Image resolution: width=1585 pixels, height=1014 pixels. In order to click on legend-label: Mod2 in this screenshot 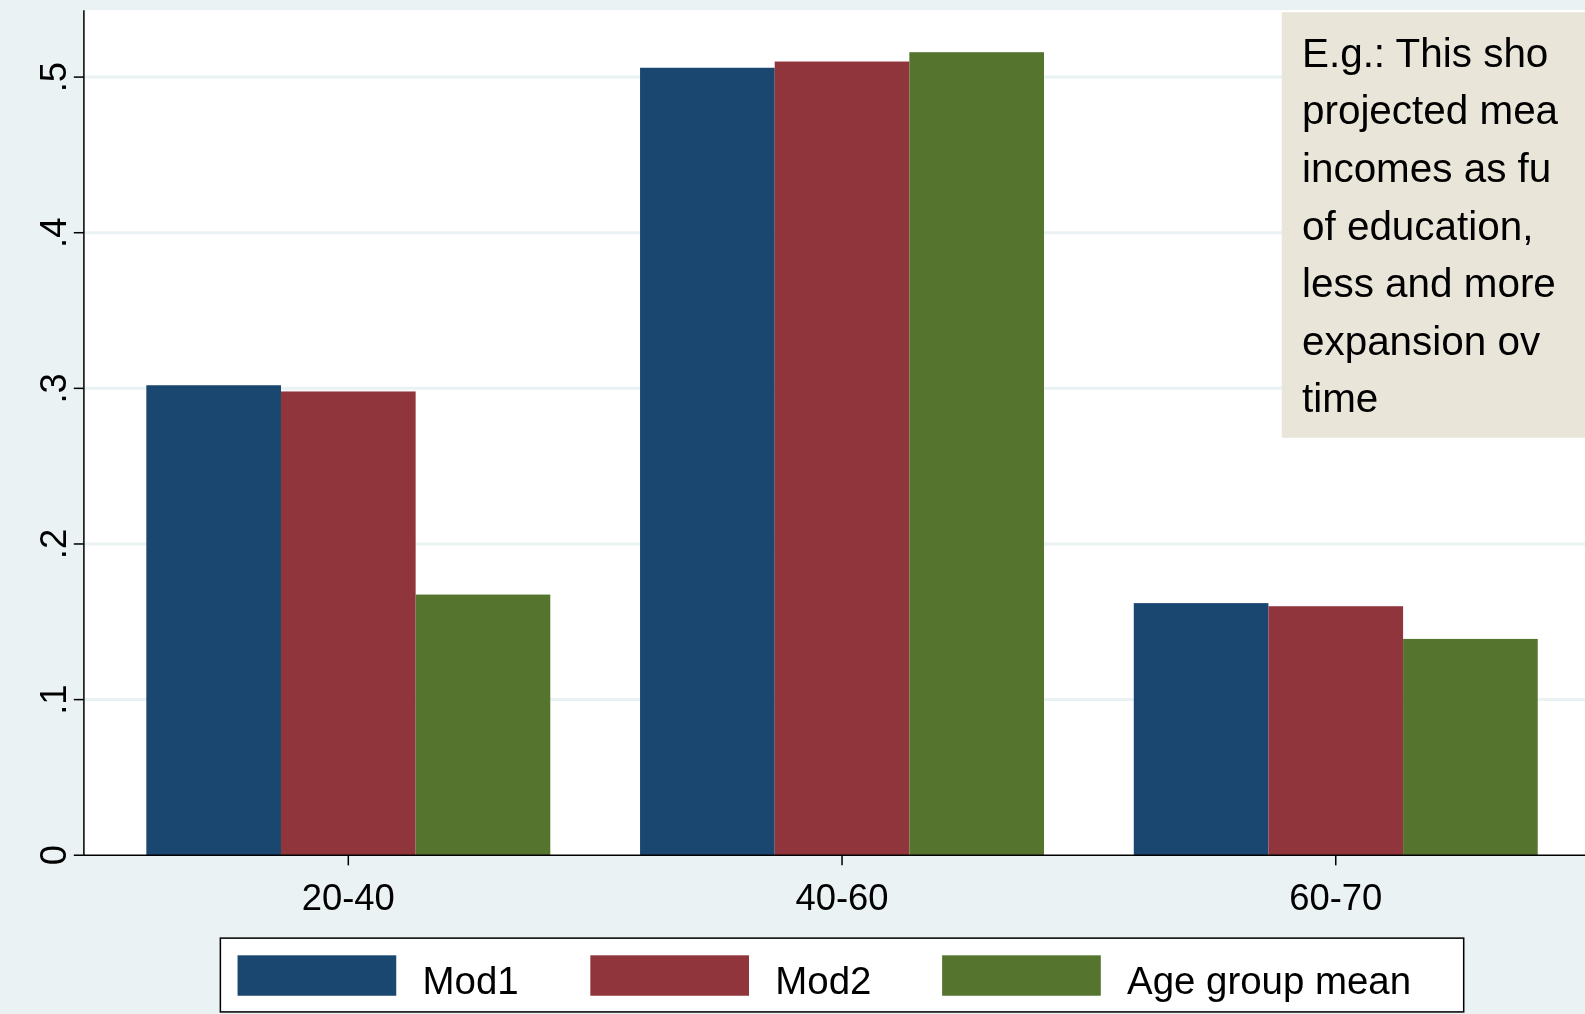, I will do `click(823, 980)`.